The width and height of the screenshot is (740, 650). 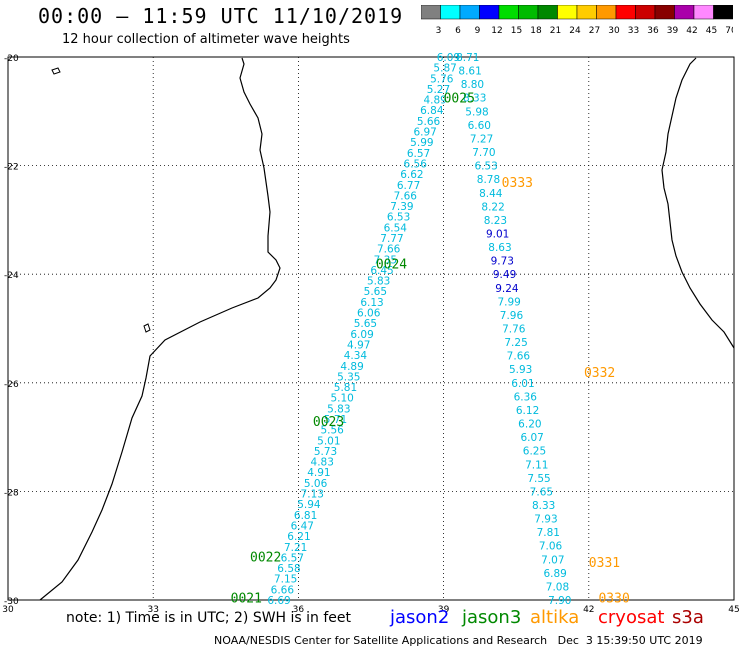 I want to click on colorbar-label: 9, so click(x=478, y=31).